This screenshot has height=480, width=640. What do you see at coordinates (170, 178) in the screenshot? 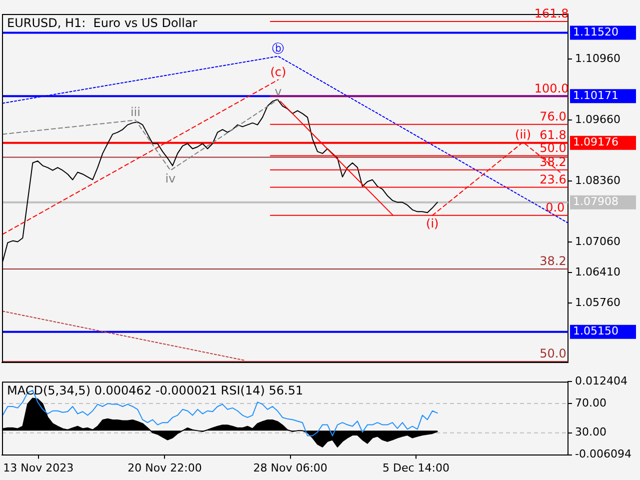
I see `annotation: iv` at bounding box center [170, 178].